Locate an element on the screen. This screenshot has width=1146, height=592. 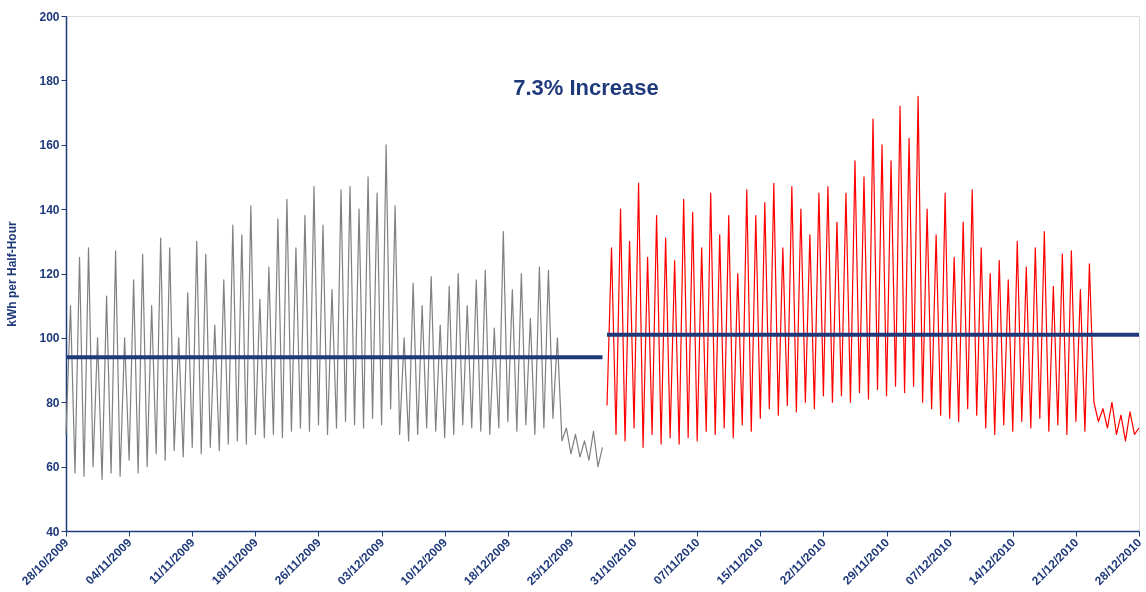
y-axis-title: kWh per Half-Hour is located at coordinates (12, 274).